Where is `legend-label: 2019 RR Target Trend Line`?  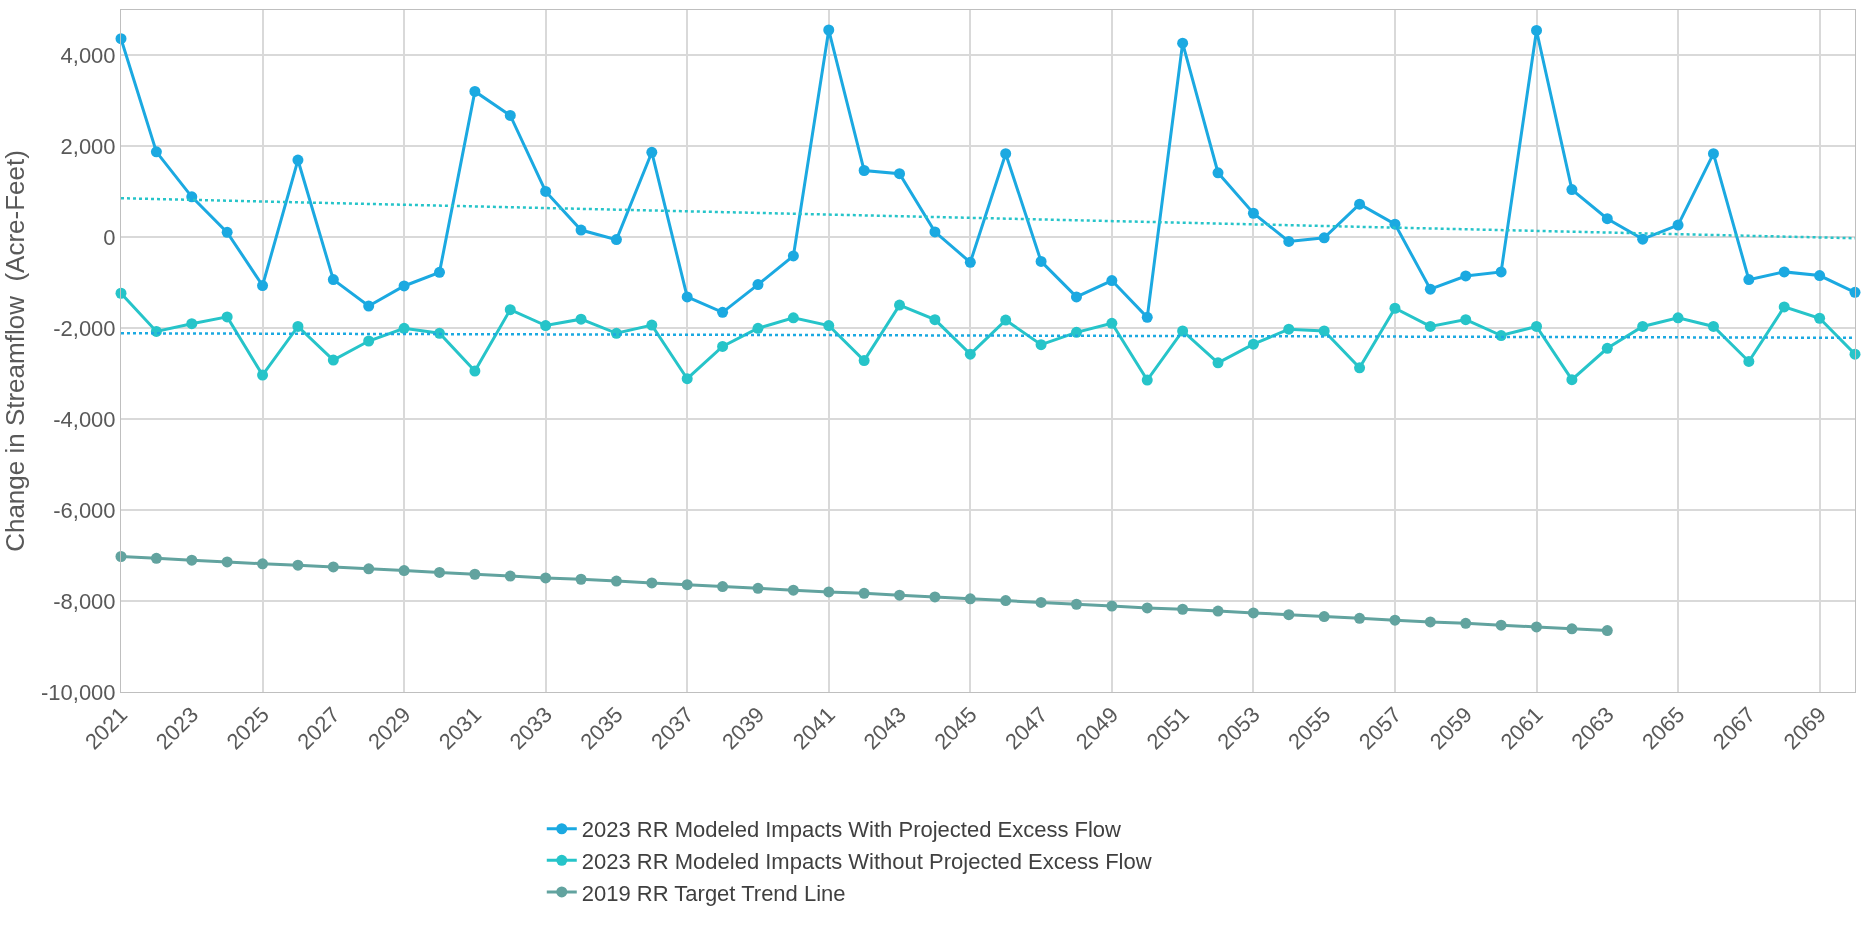
legend-label: 2019 RR Target Trend Line is located at coordinates (713, 893).